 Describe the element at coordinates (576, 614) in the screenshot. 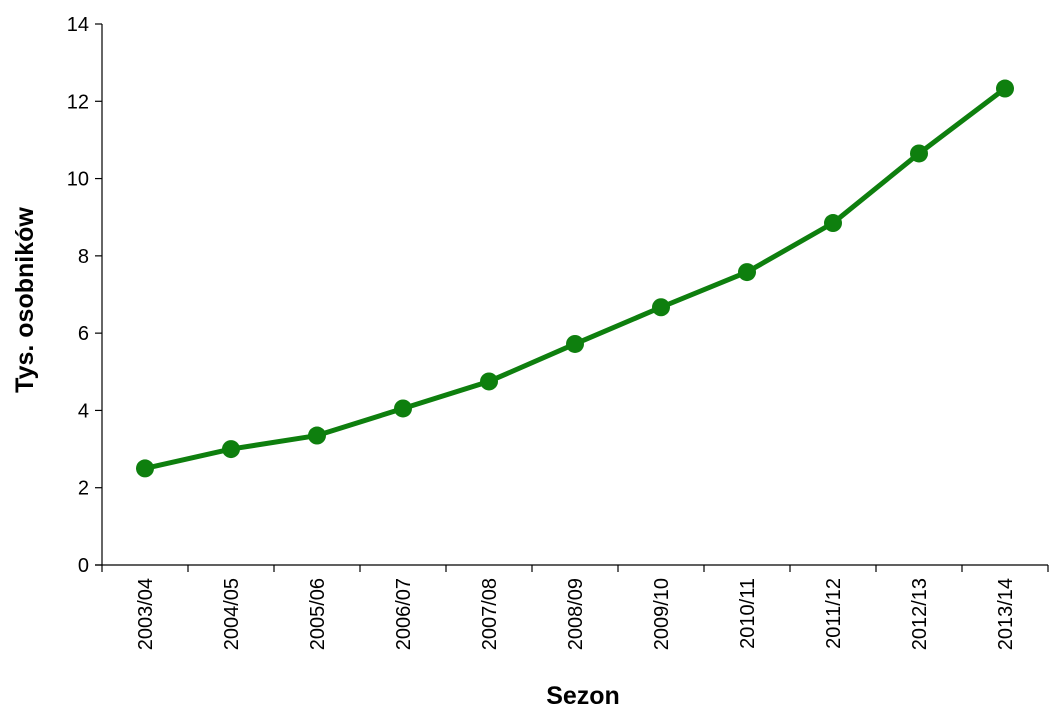

I see `x-tick-label: 2008/09` at that location.